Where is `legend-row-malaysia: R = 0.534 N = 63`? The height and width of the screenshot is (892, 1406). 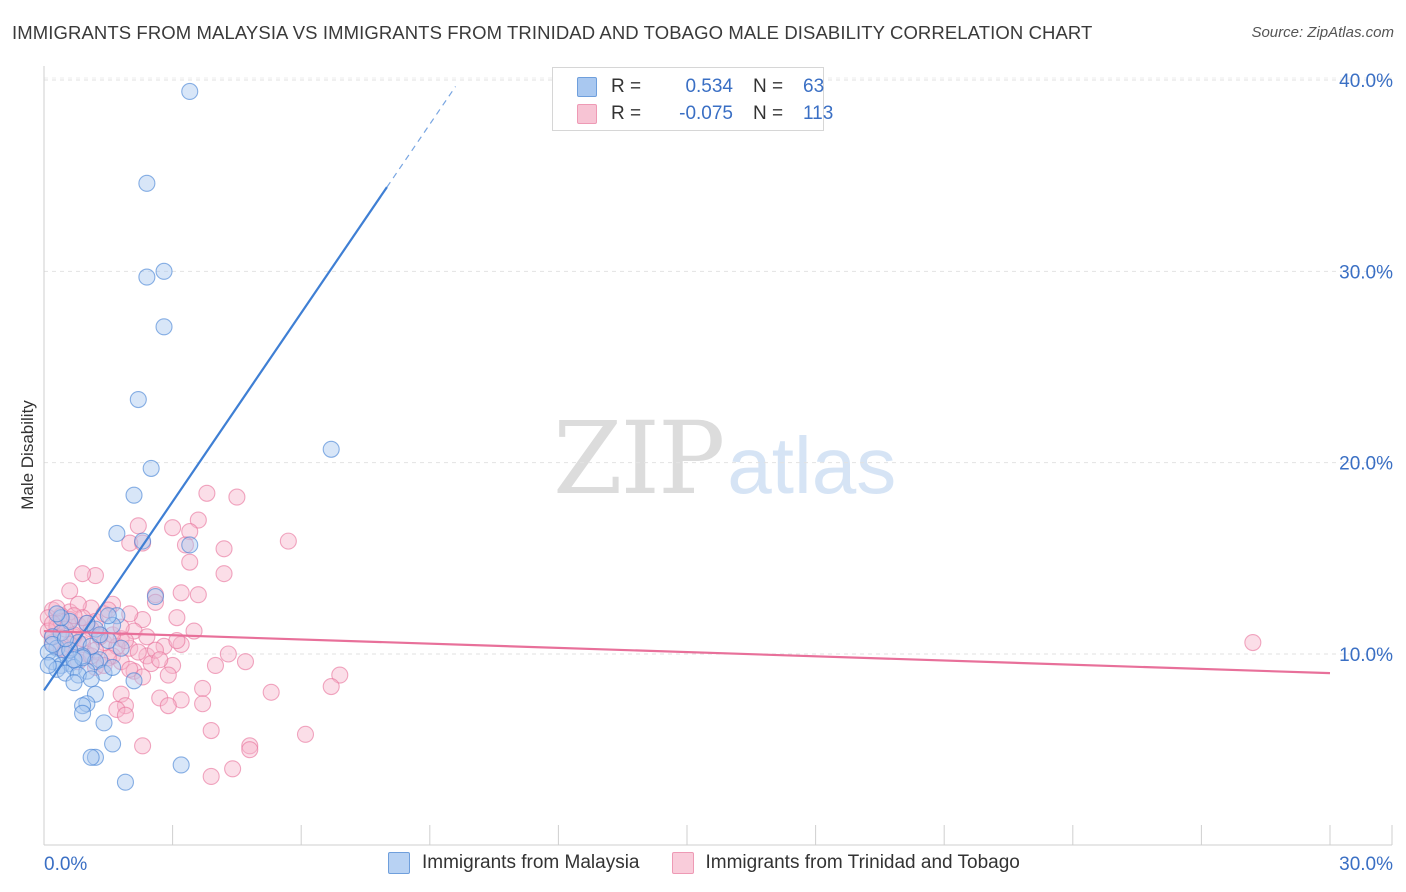
legend-row-malaysia: R = 0.534 N = 63 is located at coordinates (700, 87).